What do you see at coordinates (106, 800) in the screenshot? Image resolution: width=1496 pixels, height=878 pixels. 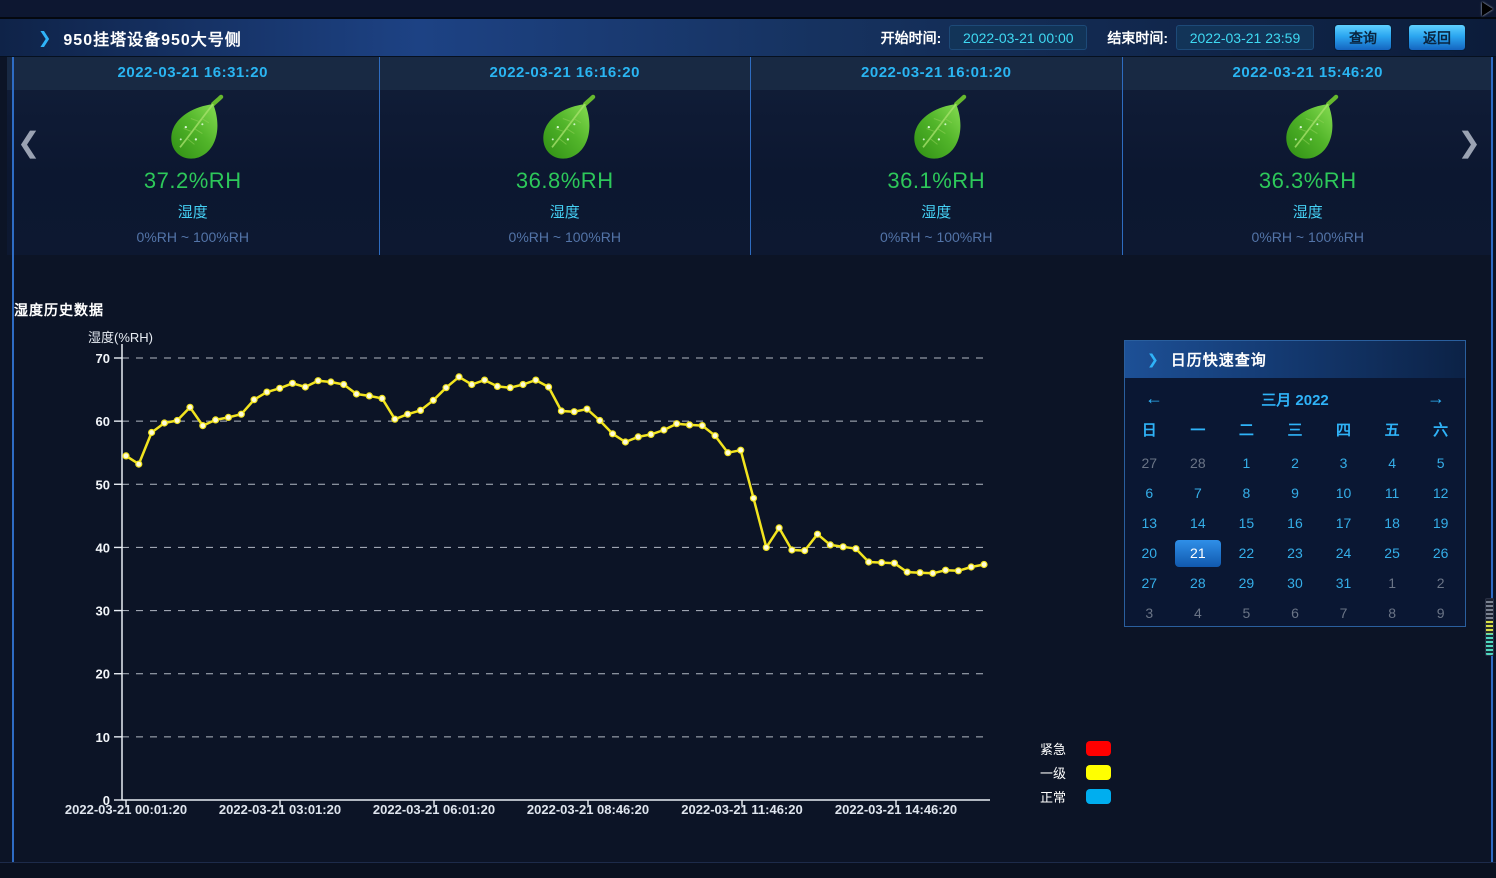 I see `y-tick-label: 0` at bounding box center [106, 800].